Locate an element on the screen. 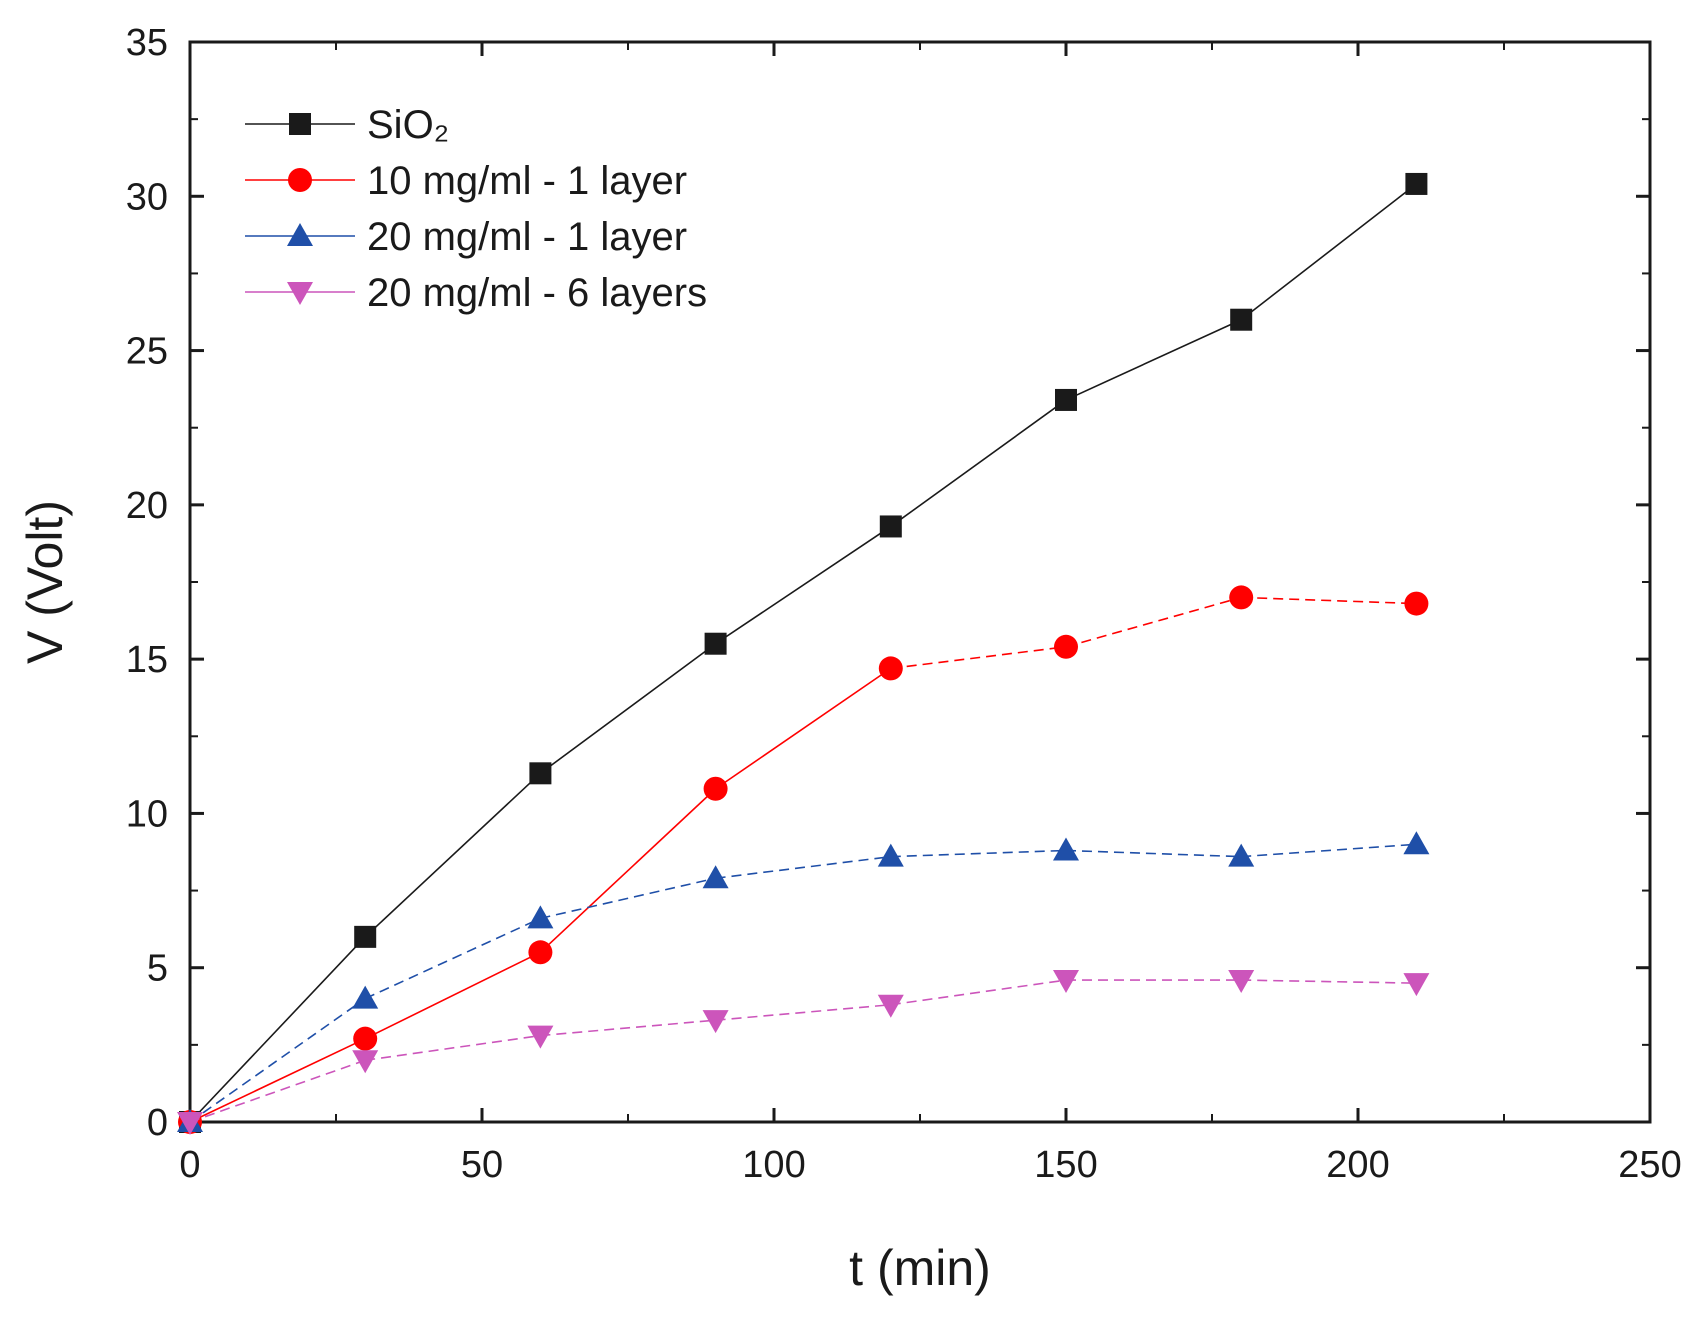  x-tick-label: 0 is located at coordinates (189, 1165).